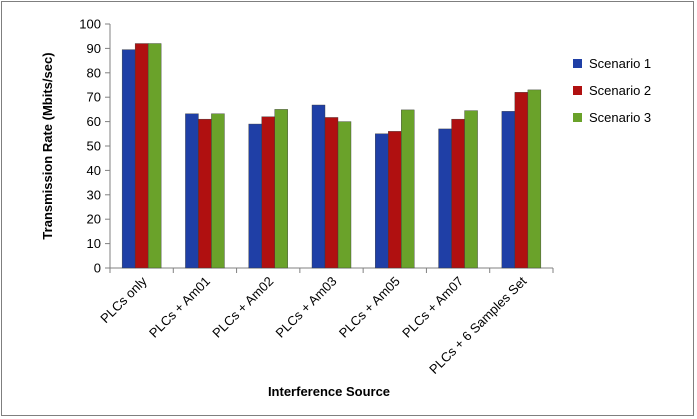 Image resolution: width=697 pixels, height=419 pixels. I want to click on y-tick-label: 10, so click(94, 243).